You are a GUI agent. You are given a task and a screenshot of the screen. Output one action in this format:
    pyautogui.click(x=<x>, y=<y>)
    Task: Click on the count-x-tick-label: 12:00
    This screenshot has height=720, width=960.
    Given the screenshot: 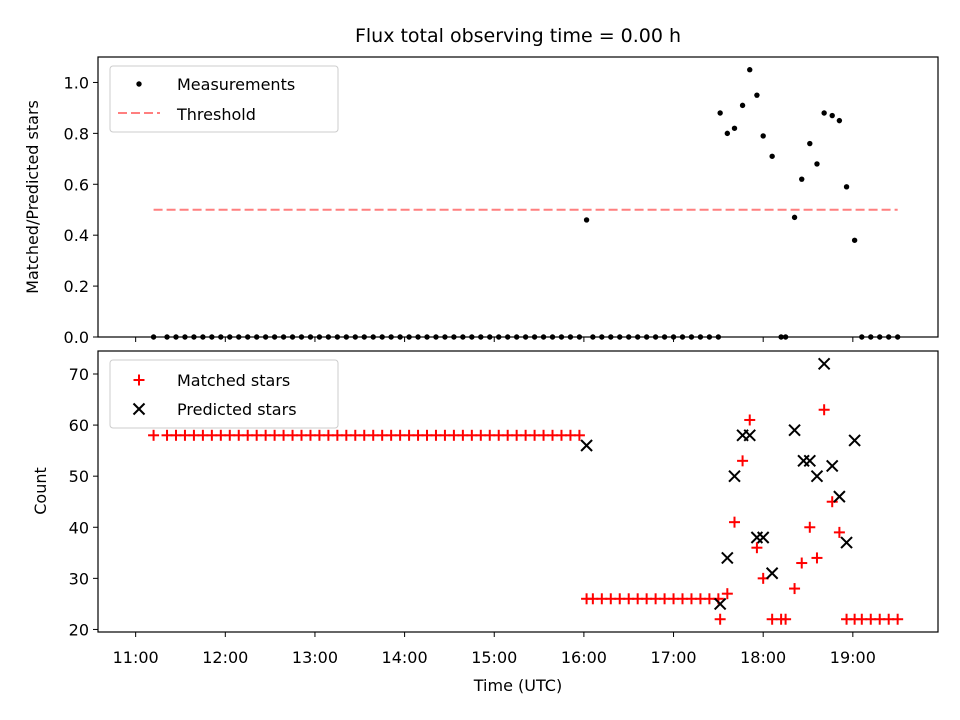 What is the action you would take?
    pyautogui.click(x=225, y=657)
    